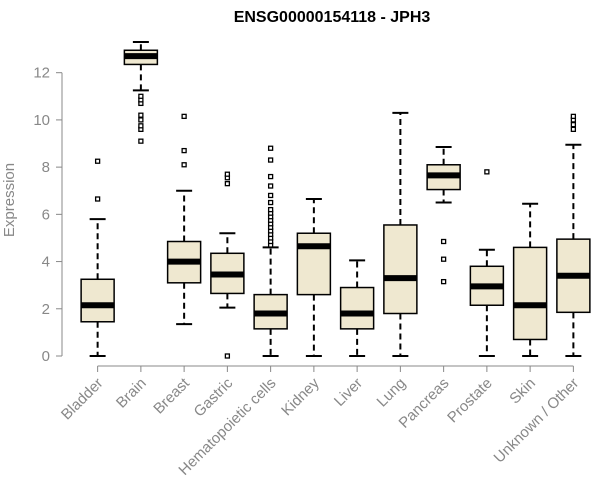 The height and width of the screenshot is (500, 600). Describe the element at coordinates (300, 396) in the screenshot. I see `x-tick-label: Kidney` at that location.